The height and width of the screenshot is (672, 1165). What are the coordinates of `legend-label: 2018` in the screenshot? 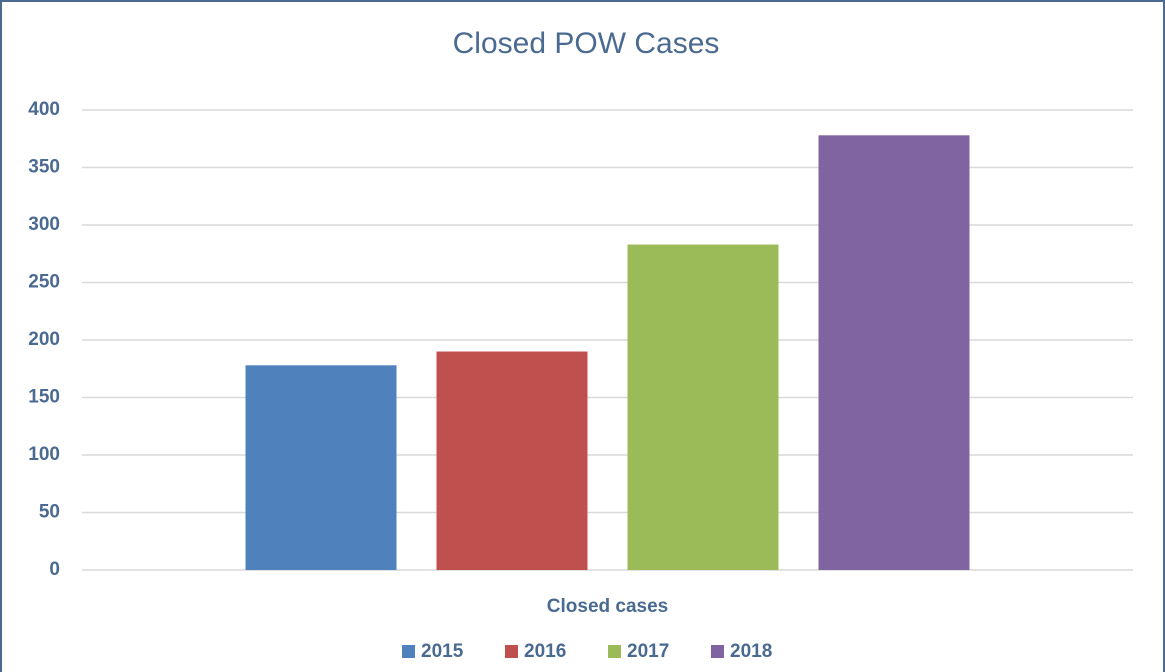 It's located at (751, 651).